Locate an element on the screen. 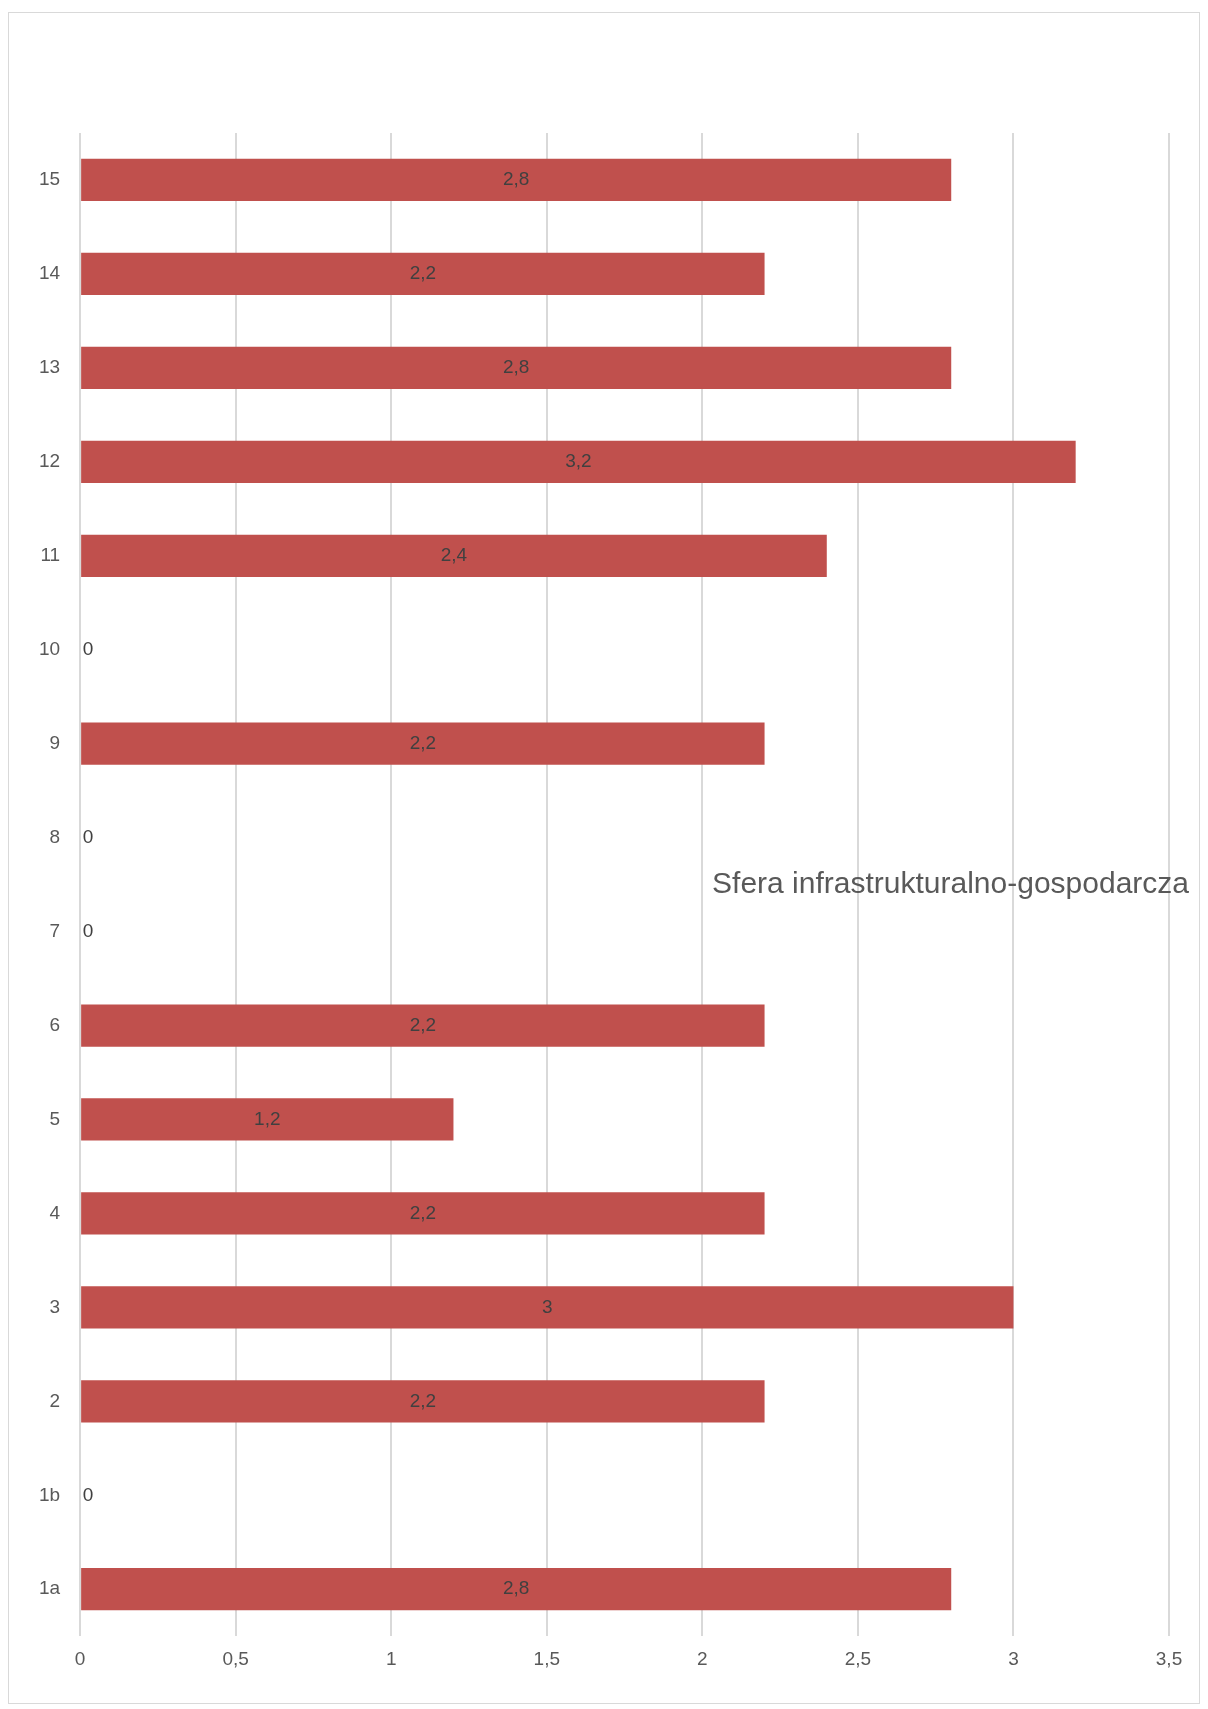 Image resolution: width=1208 pixels, height=1709 pixels. x-tick-label: 2,5 is located at coordinates (858, 1658).